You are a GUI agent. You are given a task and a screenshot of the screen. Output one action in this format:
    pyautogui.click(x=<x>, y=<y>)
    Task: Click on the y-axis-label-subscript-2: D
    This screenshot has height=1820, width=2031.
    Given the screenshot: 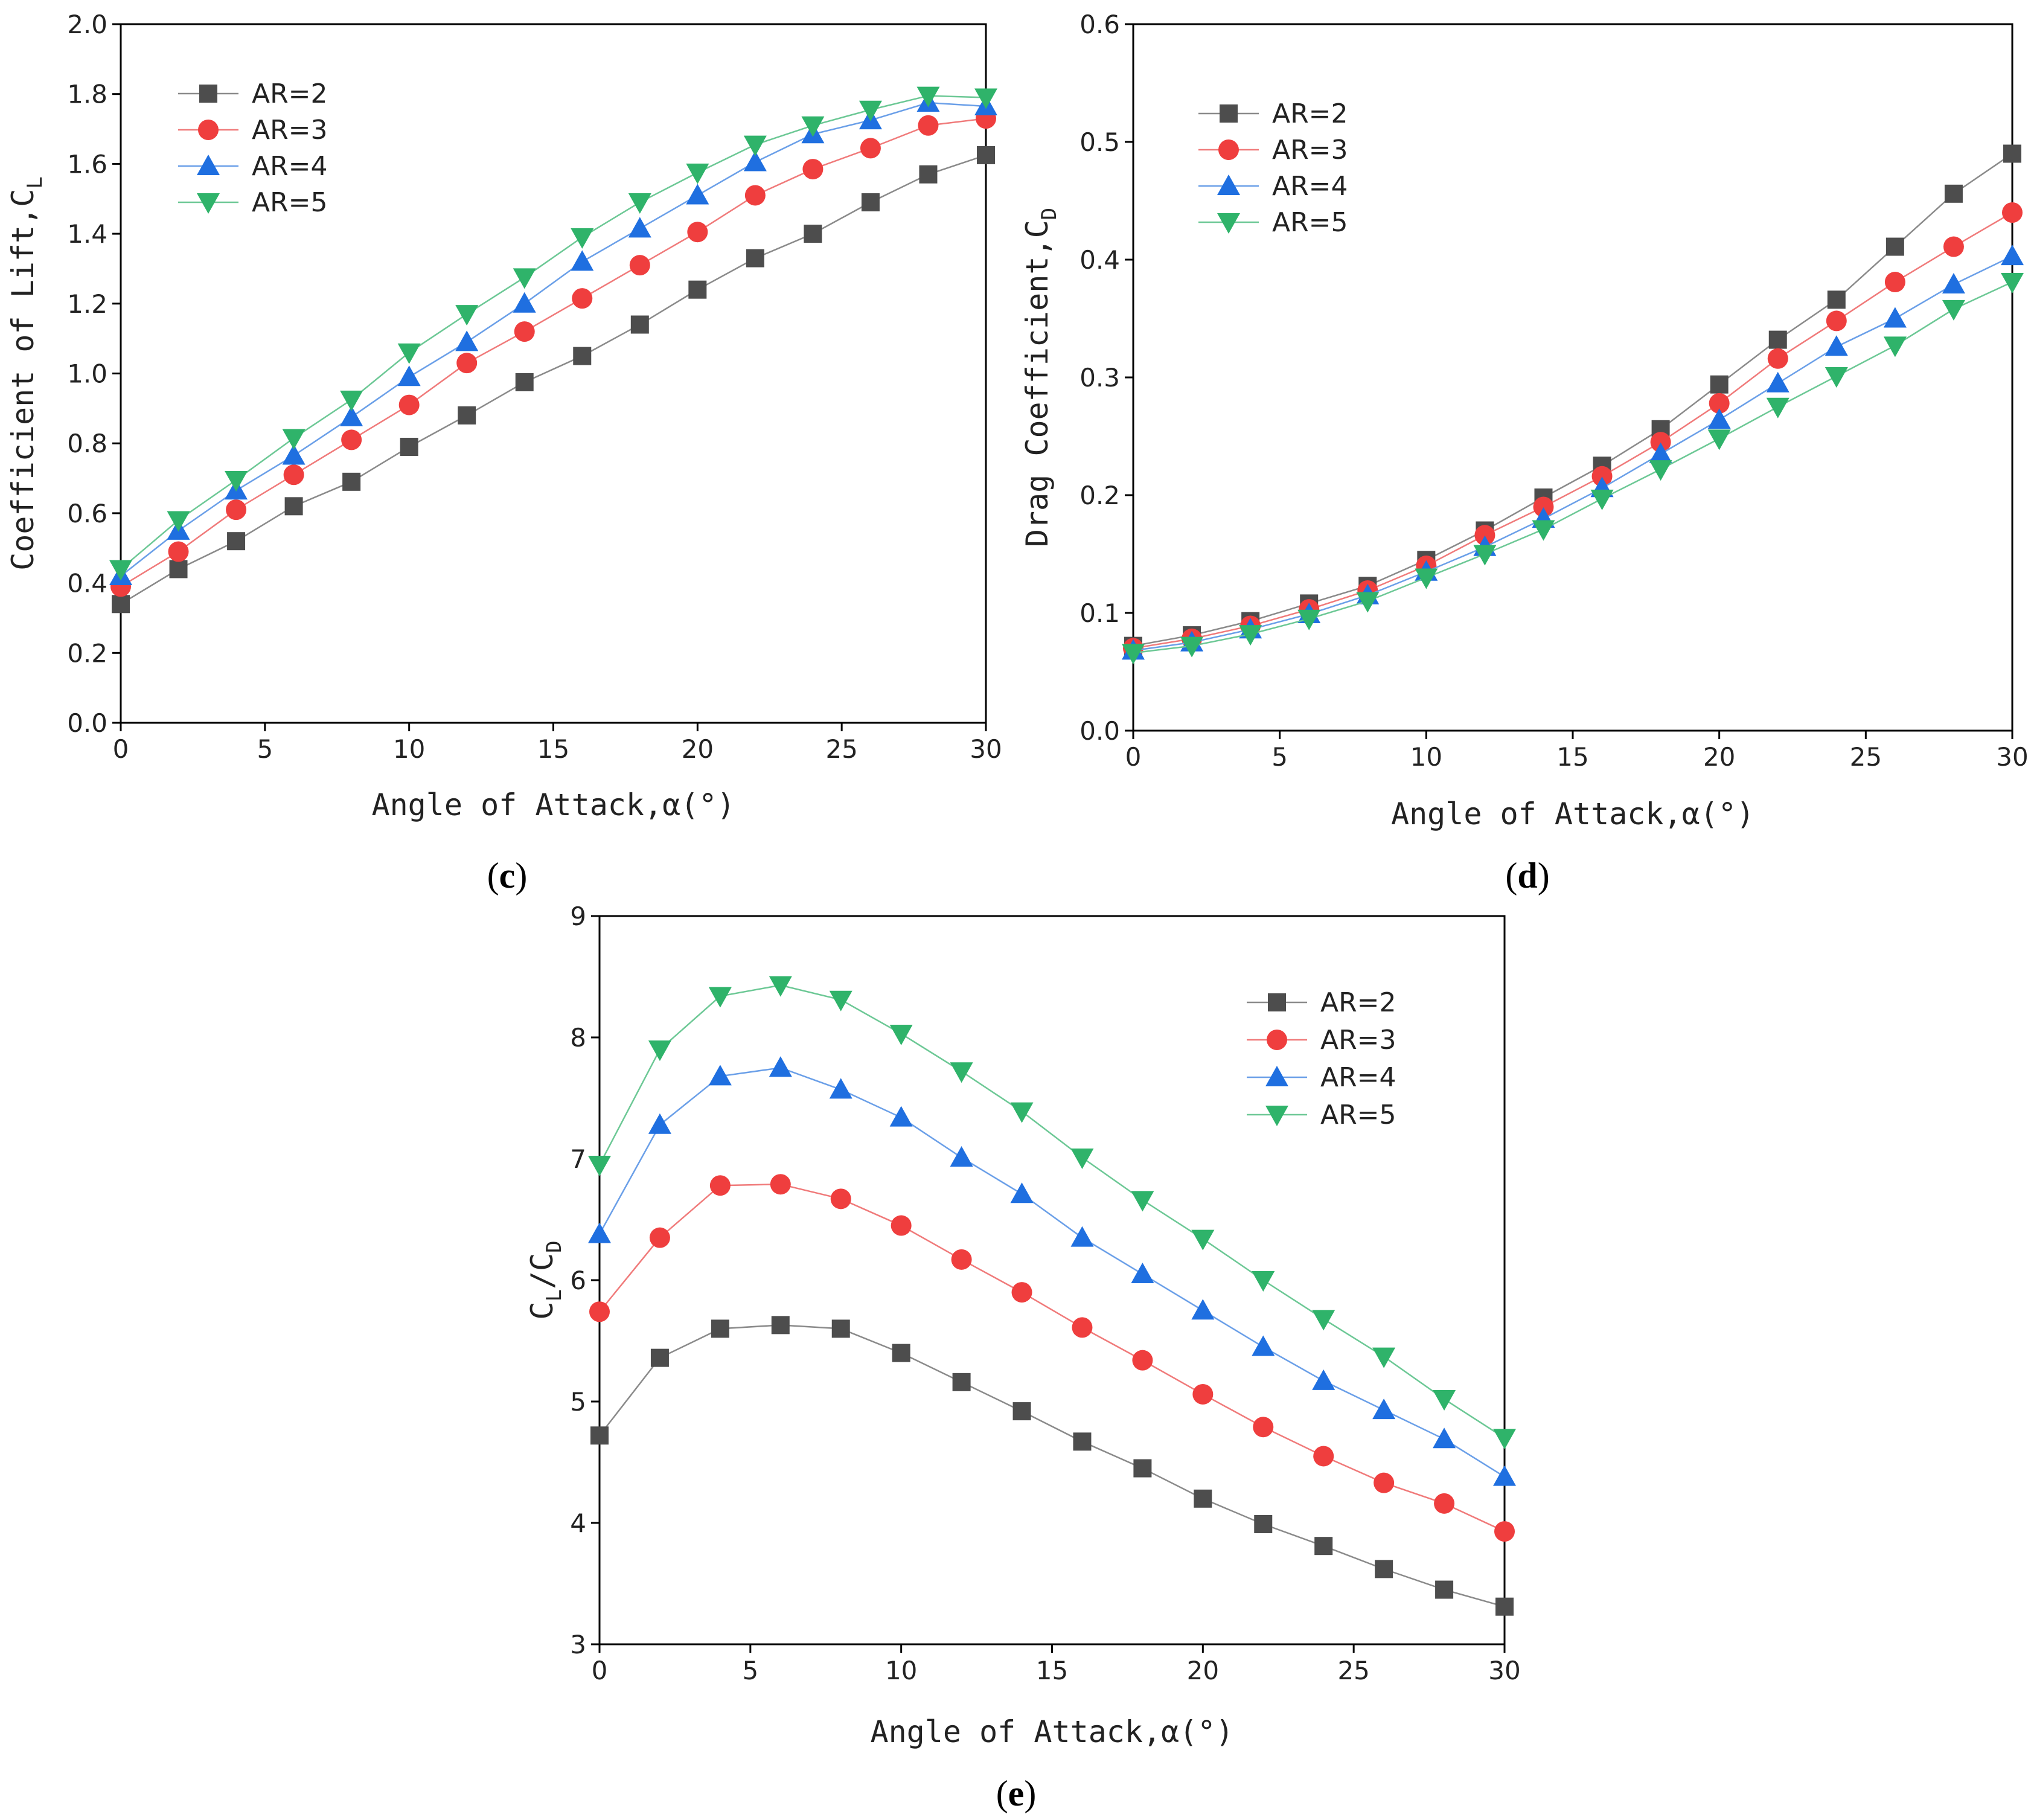 What is the action you would take?
    pyautogui.click(x=554, y=1246)
    